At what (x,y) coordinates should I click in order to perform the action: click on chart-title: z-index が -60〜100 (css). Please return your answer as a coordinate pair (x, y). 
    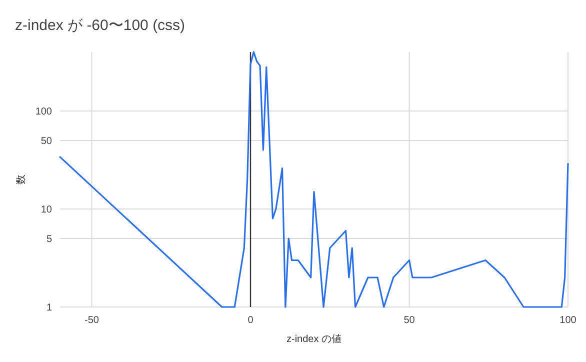
    Looking at the image, I should click on (100, 25).